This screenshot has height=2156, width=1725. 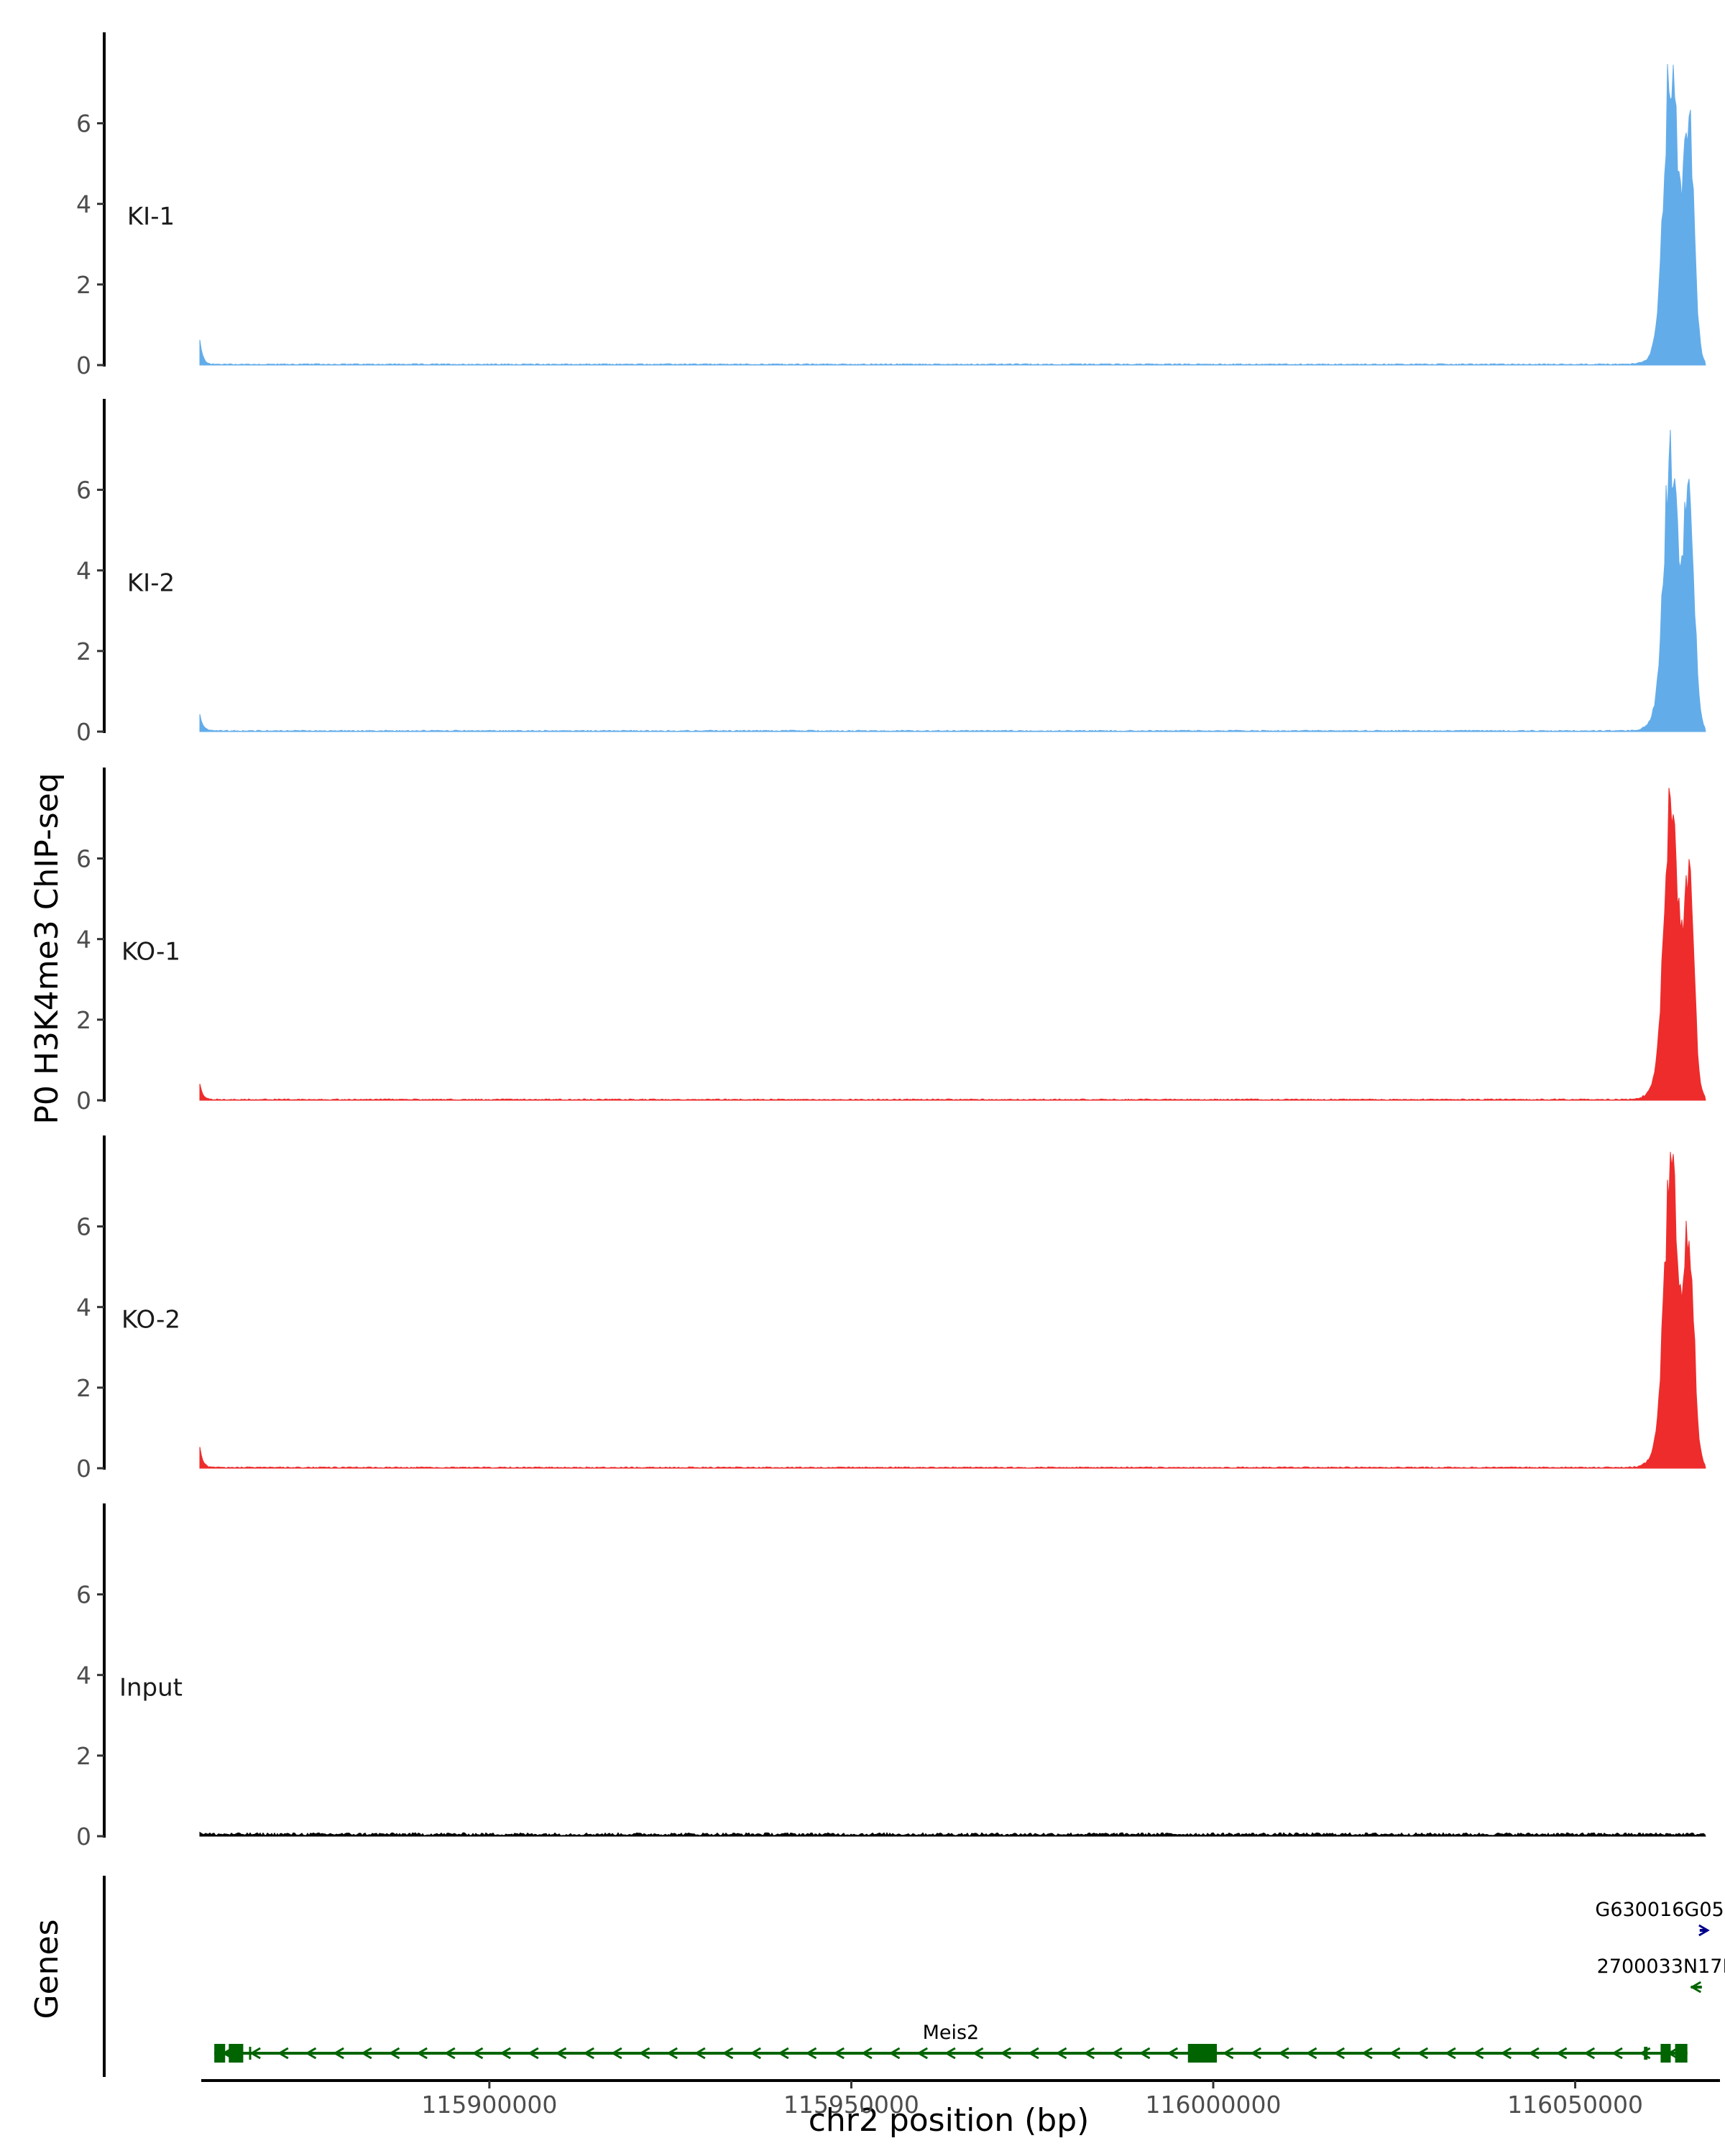 What do you see at coordinates (1214, 2105) in the screenshot?
I see `x-tick-label: 116000000` at bounding box center [1214, 2105].